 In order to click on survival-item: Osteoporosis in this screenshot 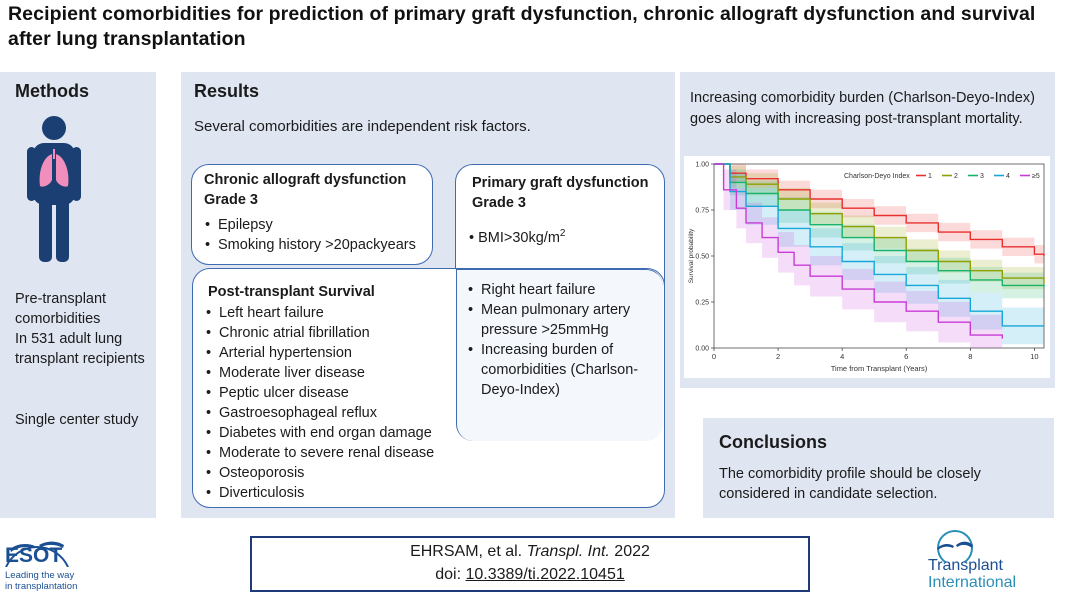, I will do `click(337, 473)`.